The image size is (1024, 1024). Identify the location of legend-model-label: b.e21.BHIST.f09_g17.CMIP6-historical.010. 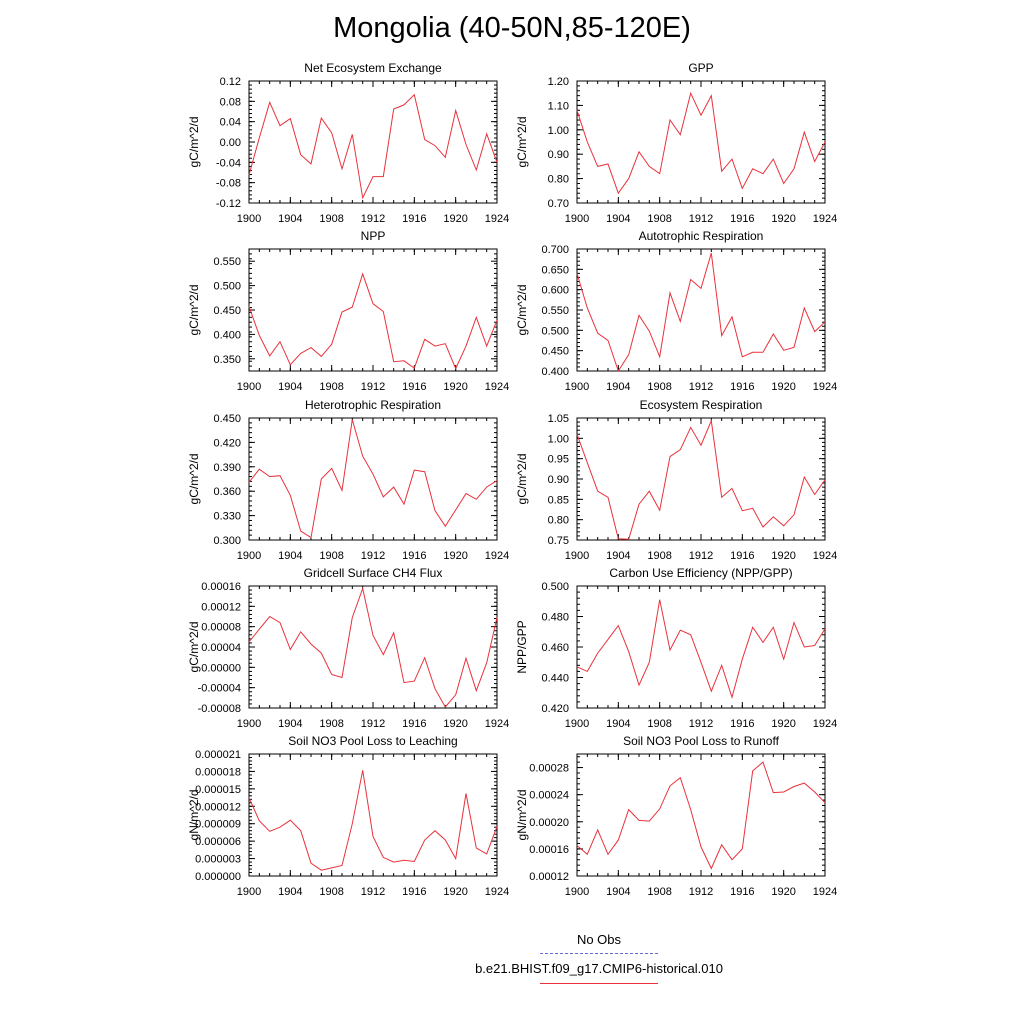
(599, 968).